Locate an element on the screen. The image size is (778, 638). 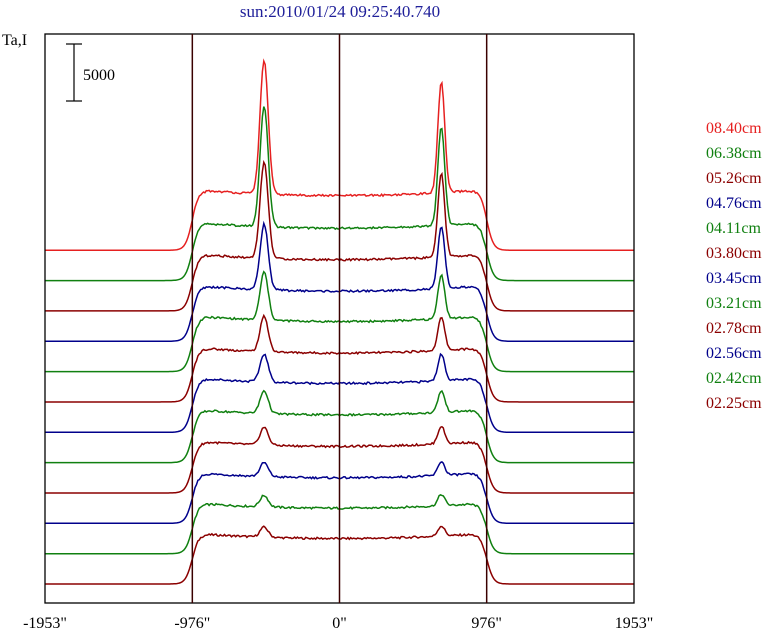
scale-bar-label: 5000 is located at coordinates (99, 75).